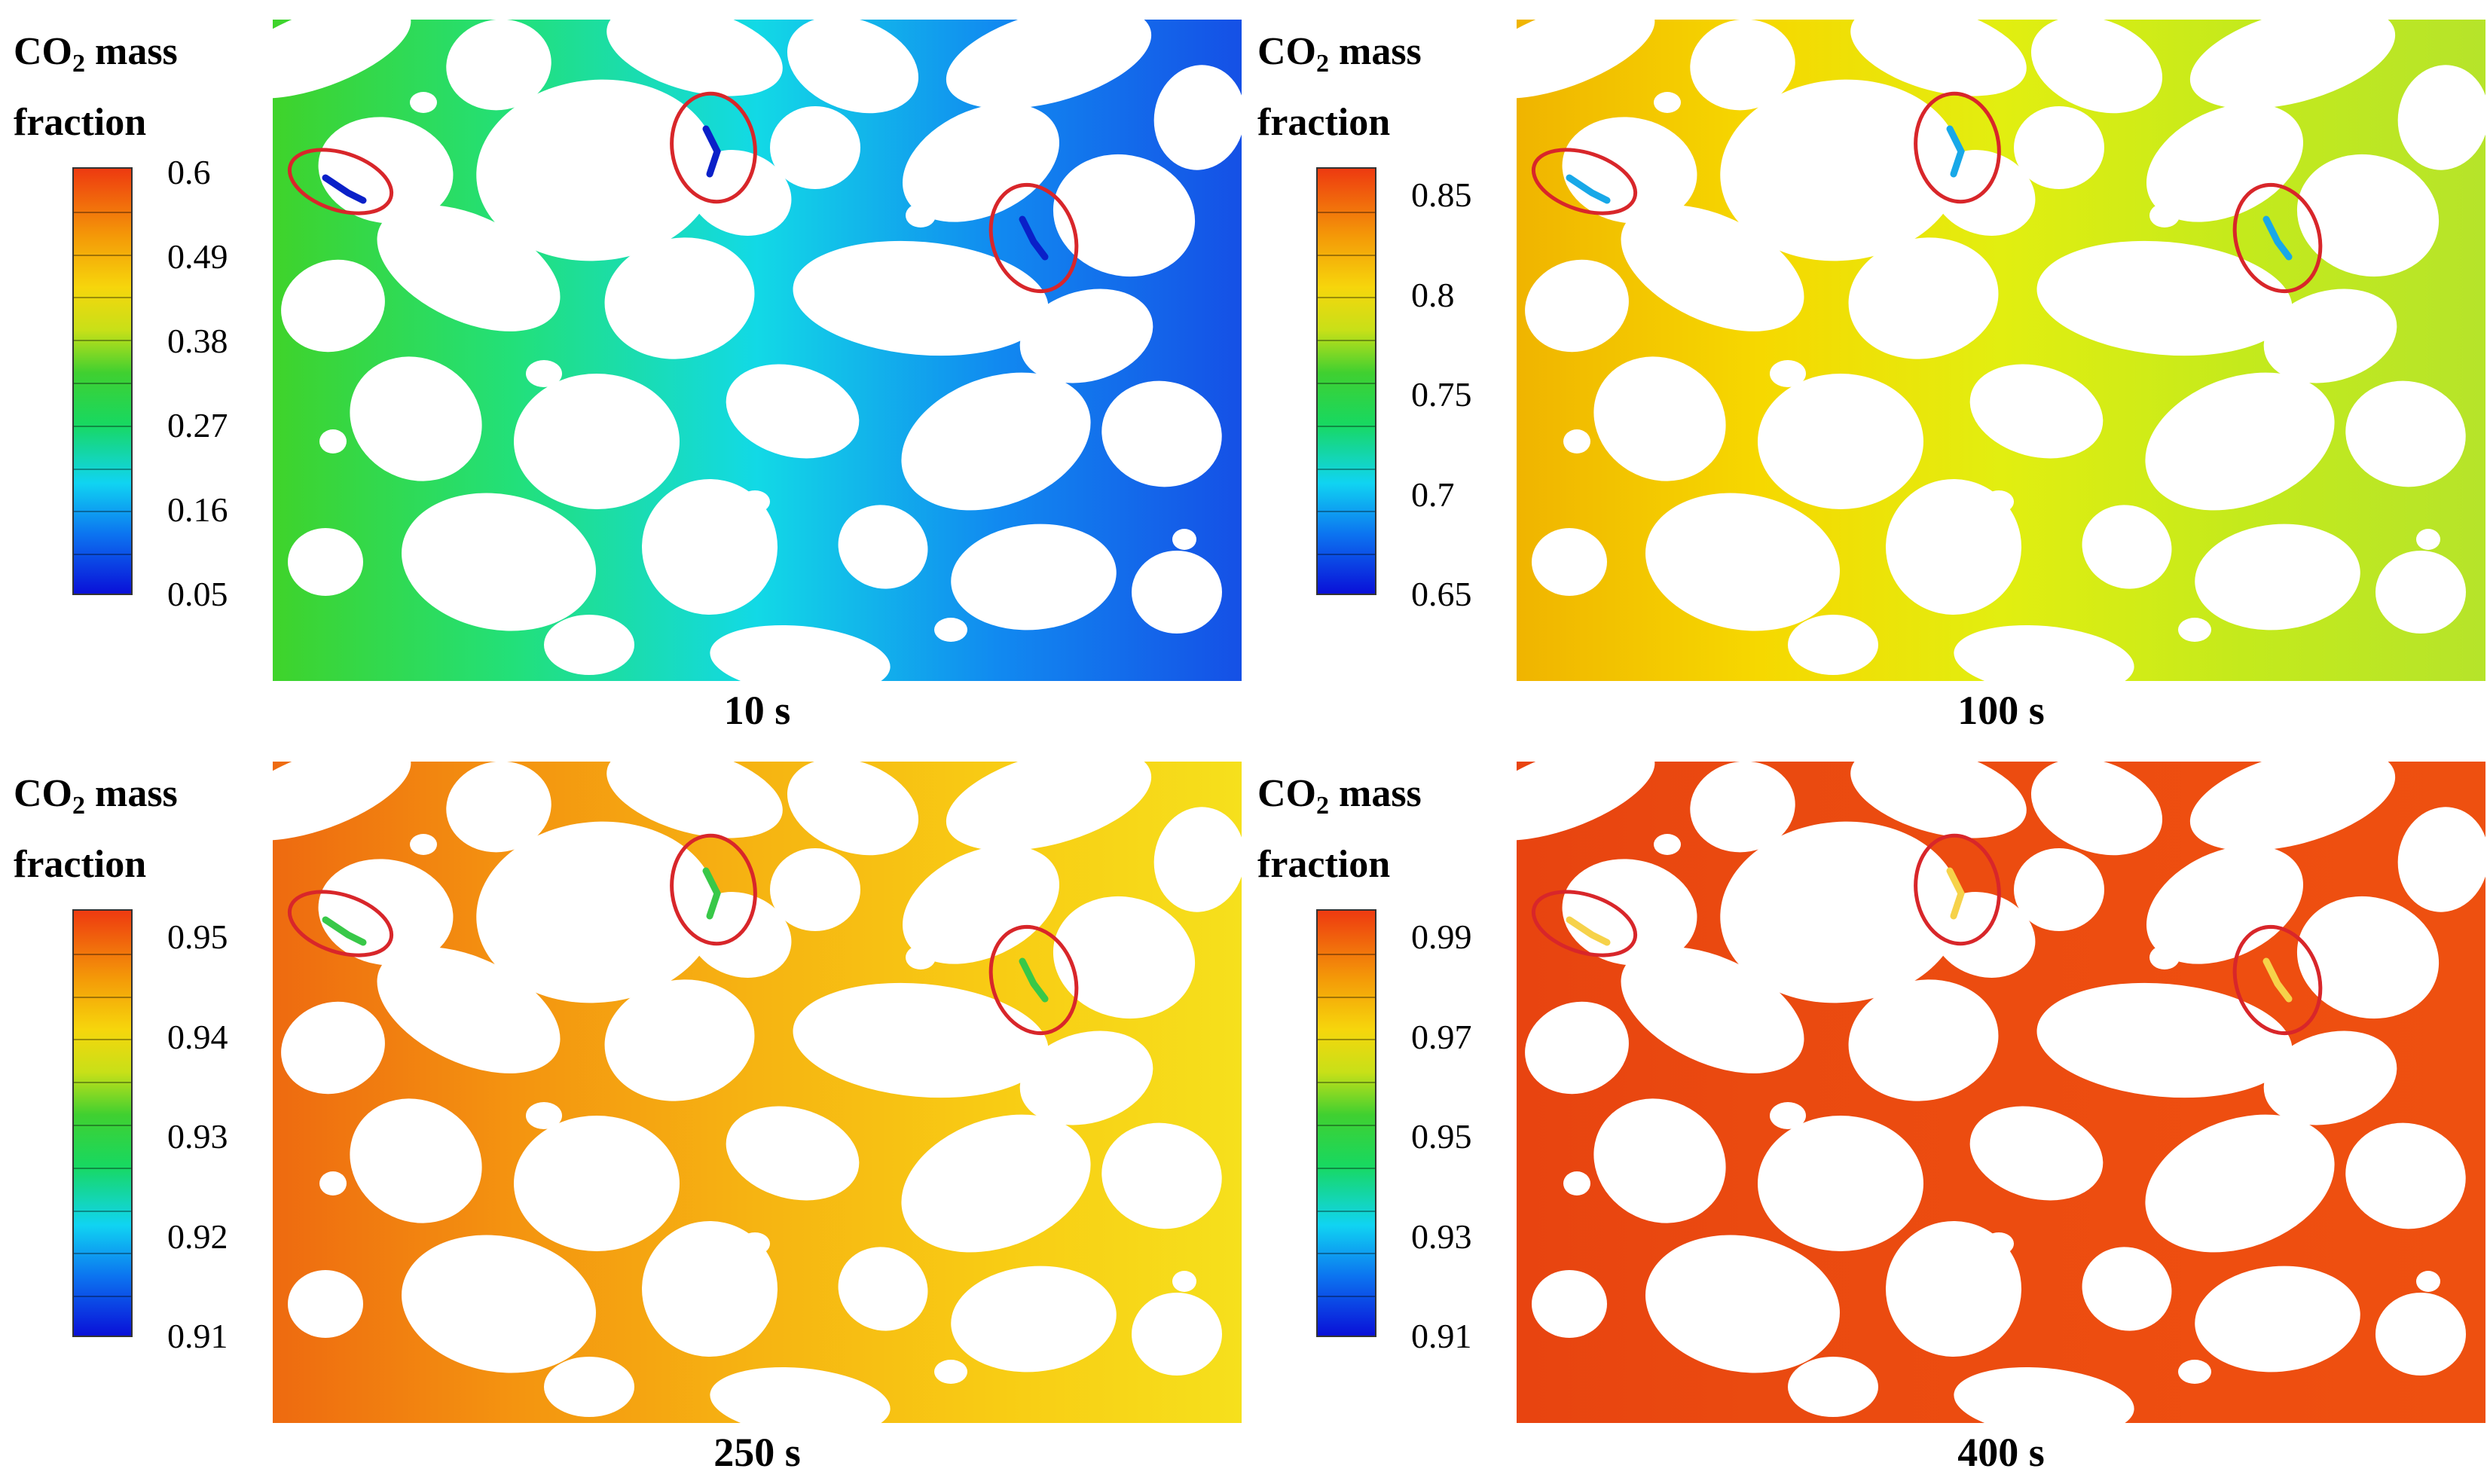  I want to click on colorbar-tick-label: 0.8, so click(1433, 294).